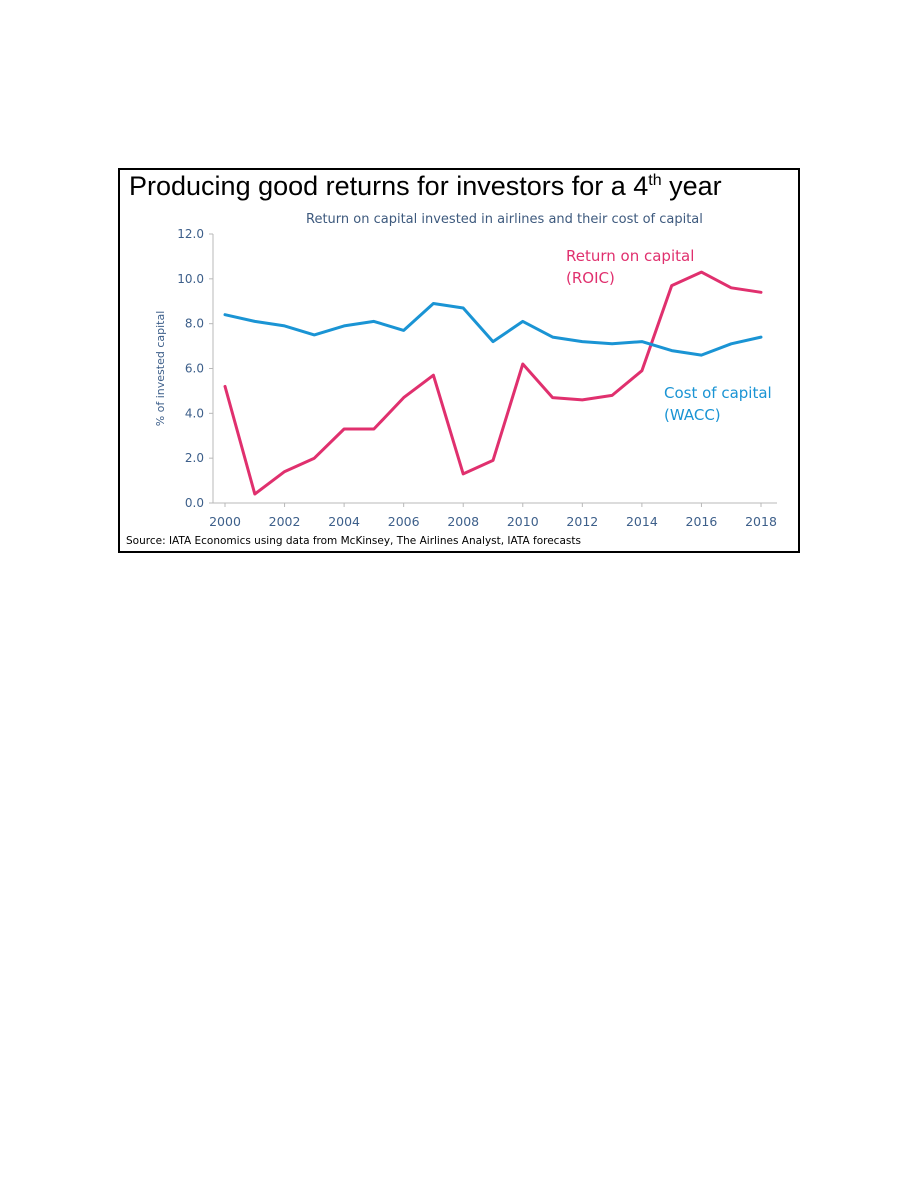 This screenshot has width=918, height=1188. I want to click on x-tick-label: 2018, so click(761, 521).